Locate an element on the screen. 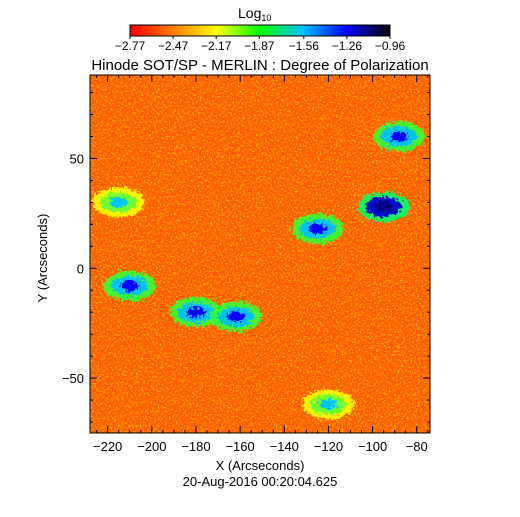 This screenshot has width=520, height=517. x-axis-label: X (Arcseconds) is located at coordinates (260, 465).